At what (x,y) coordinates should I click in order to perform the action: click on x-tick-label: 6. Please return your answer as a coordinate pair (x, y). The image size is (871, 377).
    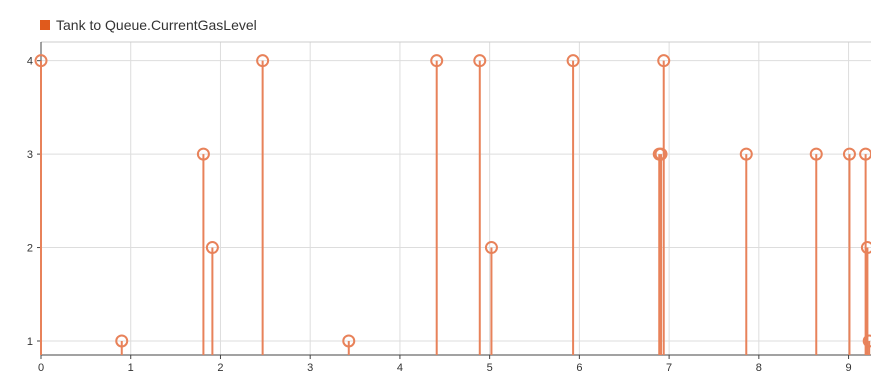
    Looking at the image, I should click on (579, 368).